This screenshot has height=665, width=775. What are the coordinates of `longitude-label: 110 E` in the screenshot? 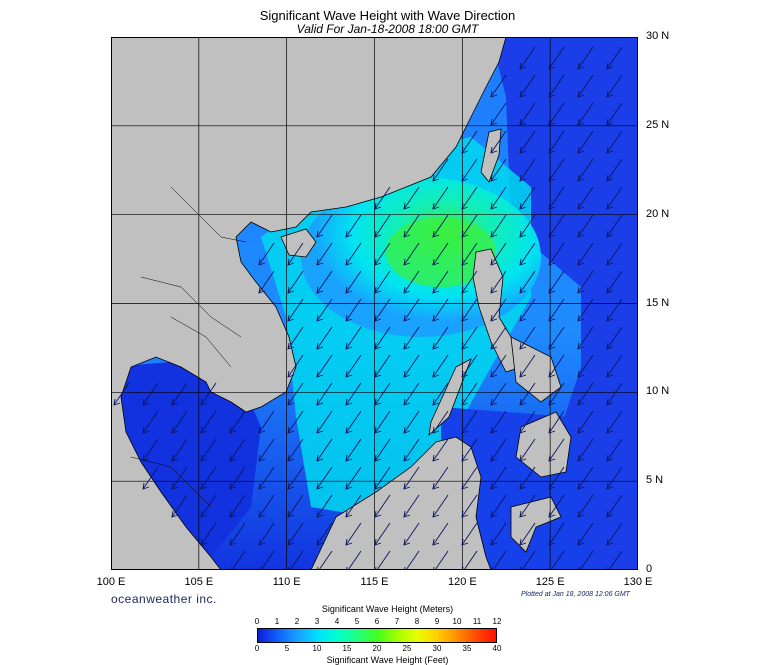 It's located at (286, 582).